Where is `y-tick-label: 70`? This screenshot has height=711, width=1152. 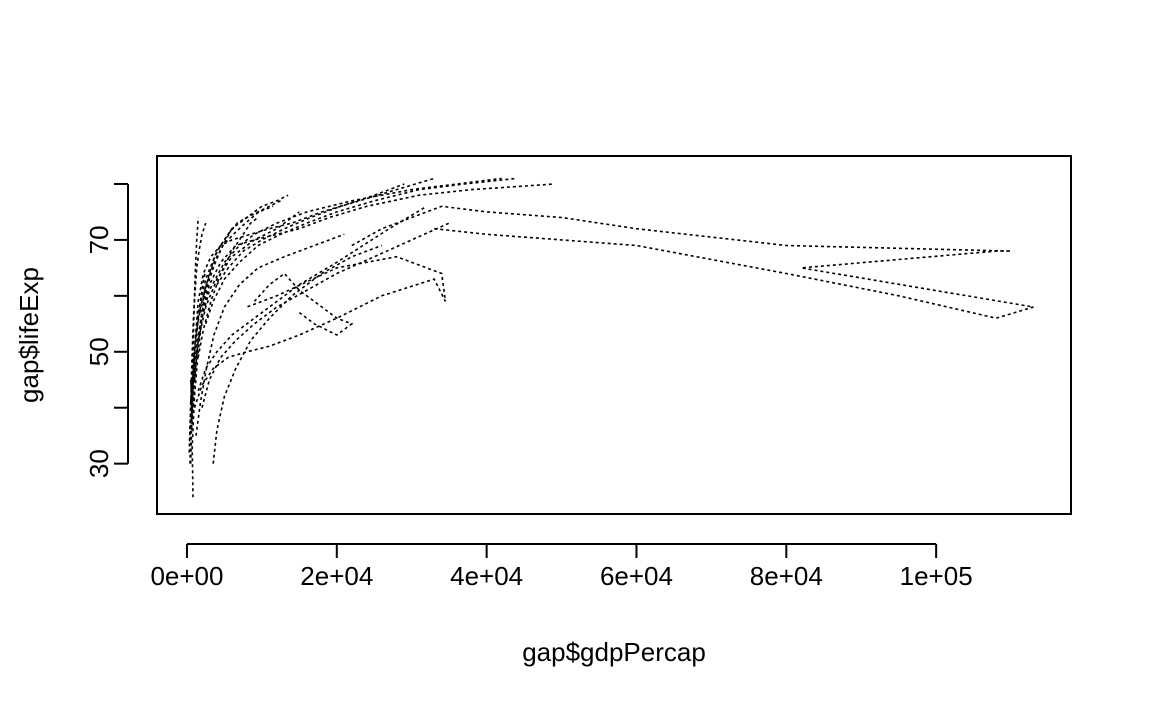 y-tick-label: 70 is located at coordinates (99, 239).